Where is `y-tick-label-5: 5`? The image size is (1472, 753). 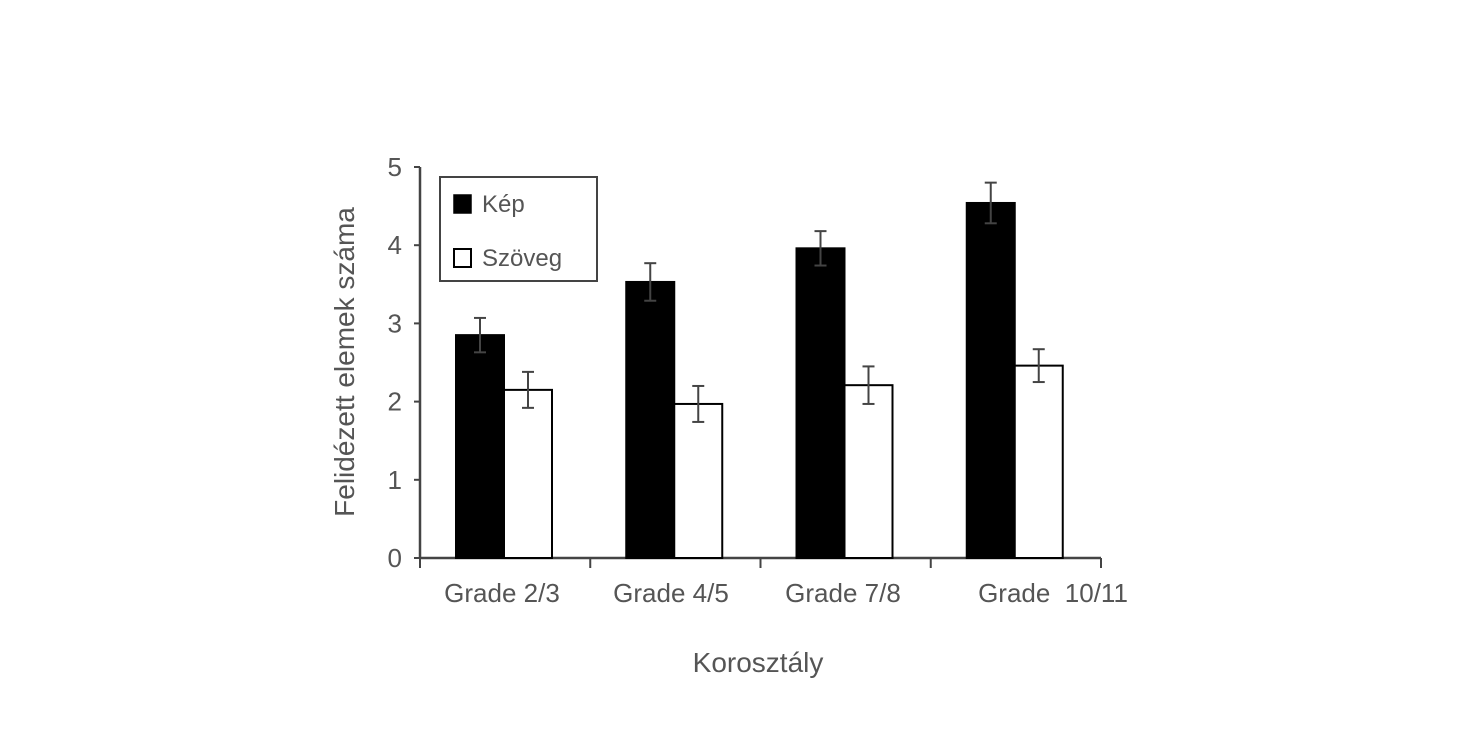 y-tick-label-5: 5 is located at coordinates (395, 167).